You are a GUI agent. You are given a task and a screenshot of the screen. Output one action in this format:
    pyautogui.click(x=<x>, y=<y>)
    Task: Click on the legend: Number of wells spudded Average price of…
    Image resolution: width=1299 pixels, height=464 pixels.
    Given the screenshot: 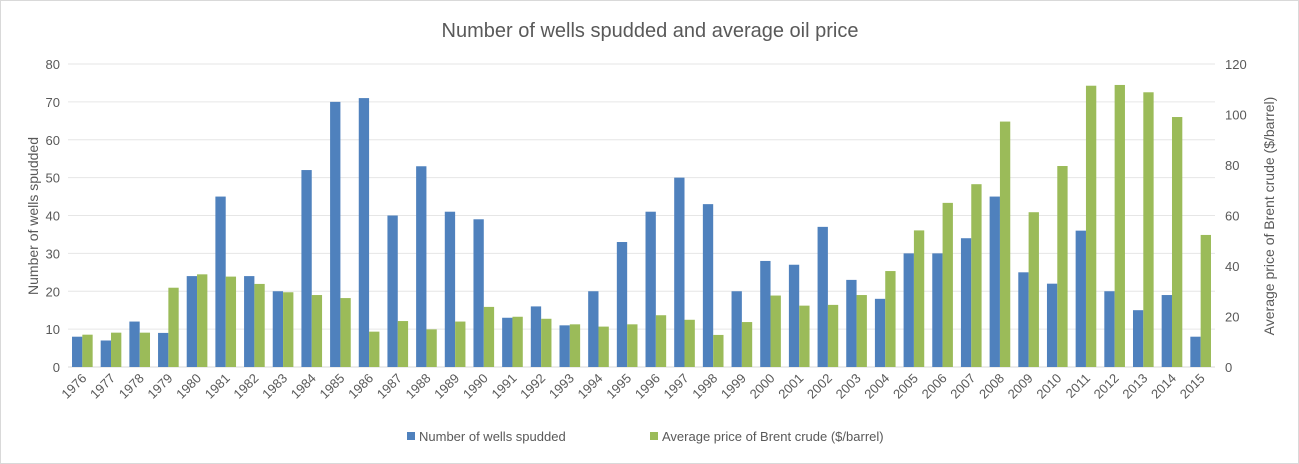 What is the action you would take?
    pyautogui.click(x=645, y=436)
    